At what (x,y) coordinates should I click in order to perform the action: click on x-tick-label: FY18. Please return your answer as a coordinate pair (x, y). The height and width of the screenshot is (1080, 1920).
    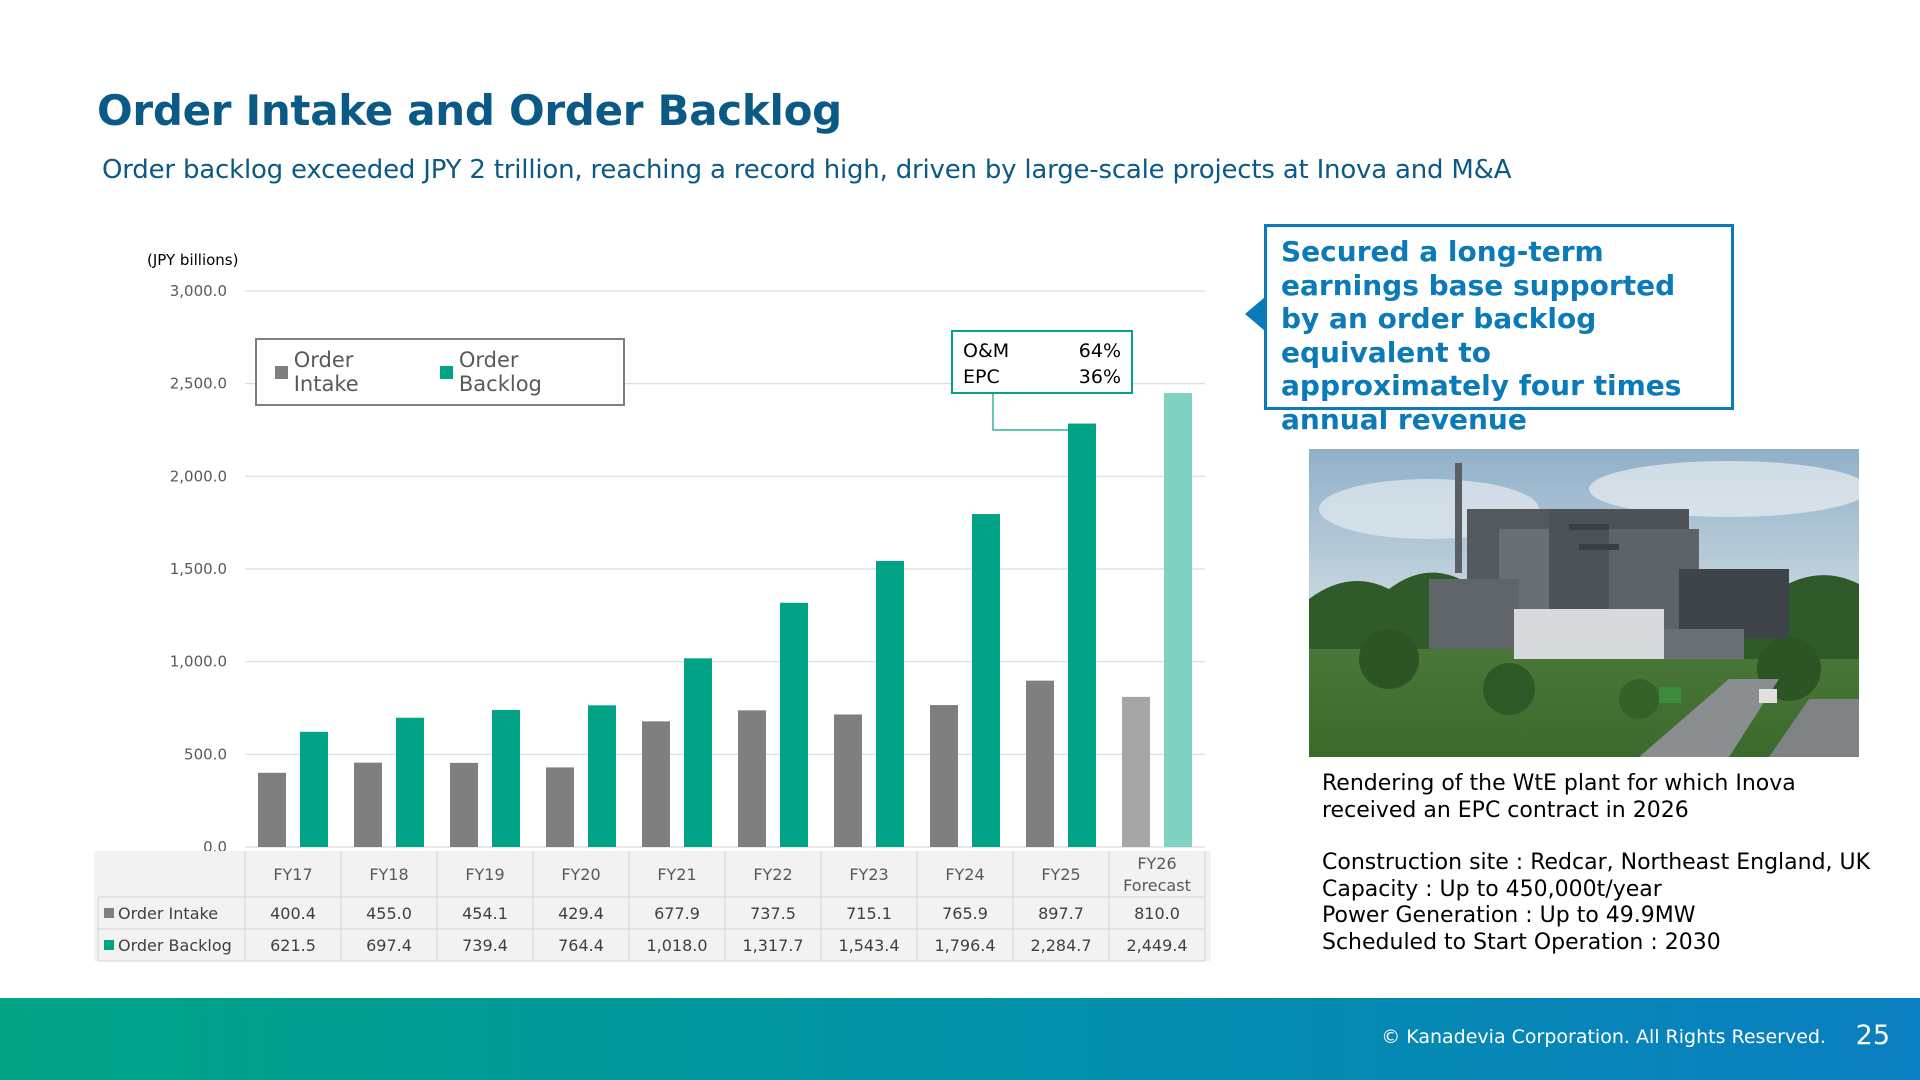
    Looking at the image, I should click on (388, 874).